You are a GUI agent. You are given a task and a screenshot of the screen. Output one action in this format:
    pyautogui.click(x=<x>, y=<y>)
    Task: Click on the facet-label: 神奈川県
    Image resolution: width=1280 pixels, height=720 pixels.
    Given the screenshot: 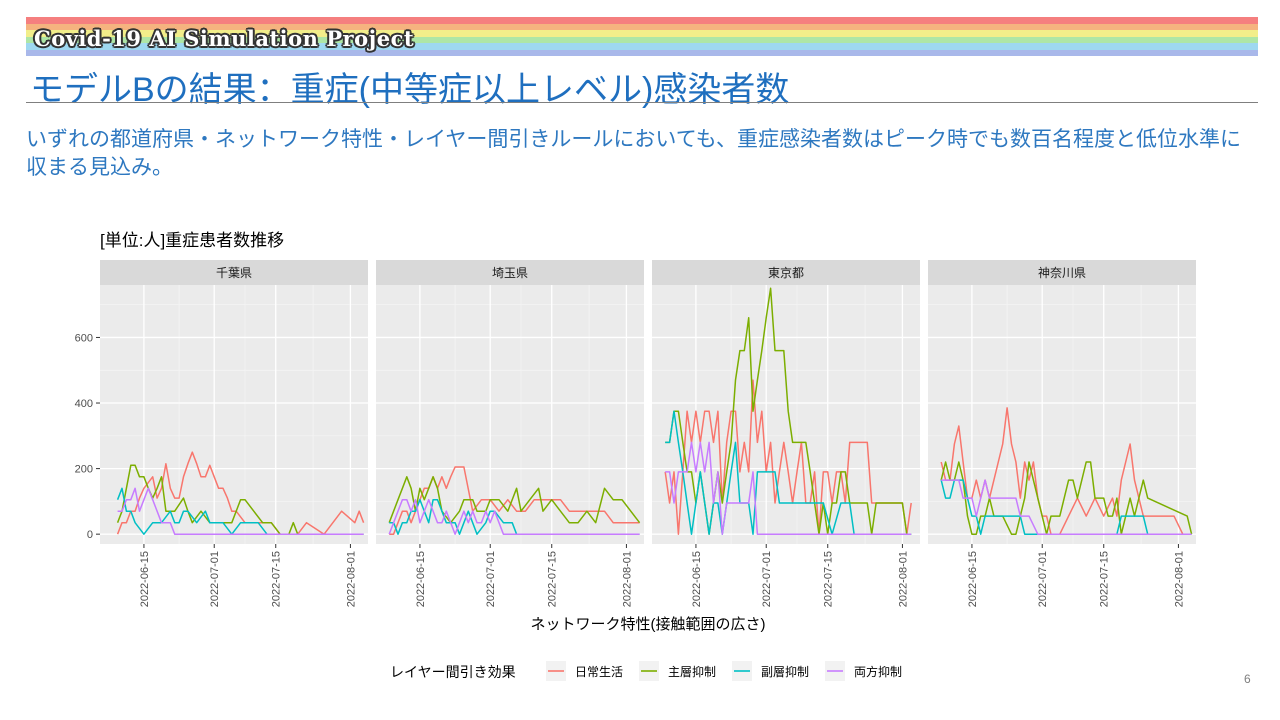 What is the action you would take?
    pyautogui.click(x=1062, y=273)
    